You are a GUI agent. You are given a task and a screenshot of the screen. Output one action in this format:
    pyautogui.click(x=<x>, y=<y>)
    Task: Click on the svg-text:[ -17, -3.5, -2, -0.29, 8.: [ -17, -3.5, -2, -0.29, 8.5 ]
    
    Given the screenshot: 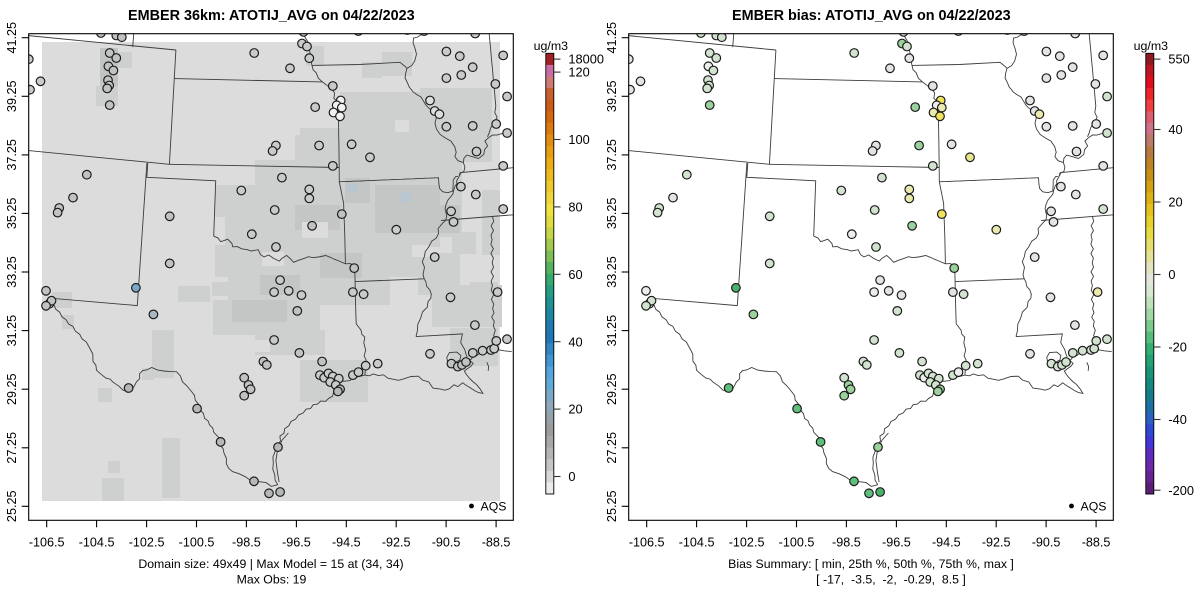 What is the action you would take?
    pyautogui.click(x=891, y=580)
    